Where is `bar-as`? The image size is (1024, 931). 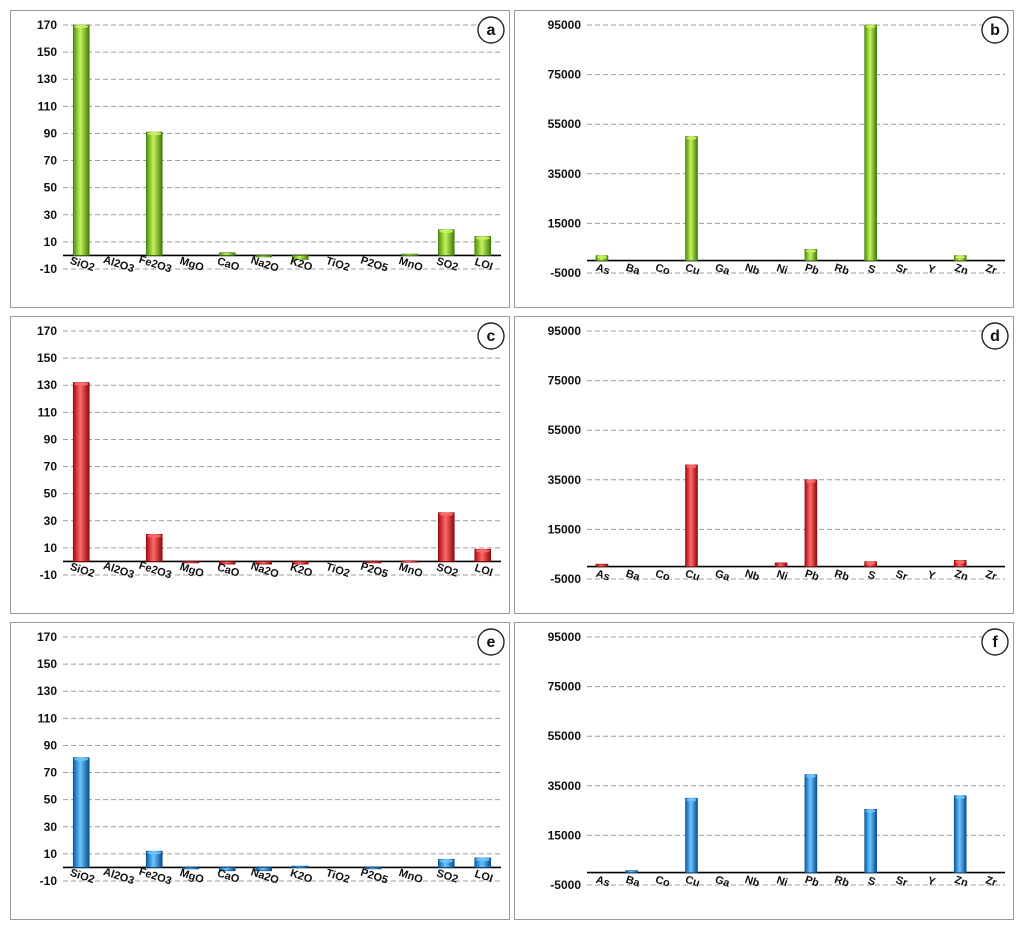 bar-as is located at coordinates (602, 565).